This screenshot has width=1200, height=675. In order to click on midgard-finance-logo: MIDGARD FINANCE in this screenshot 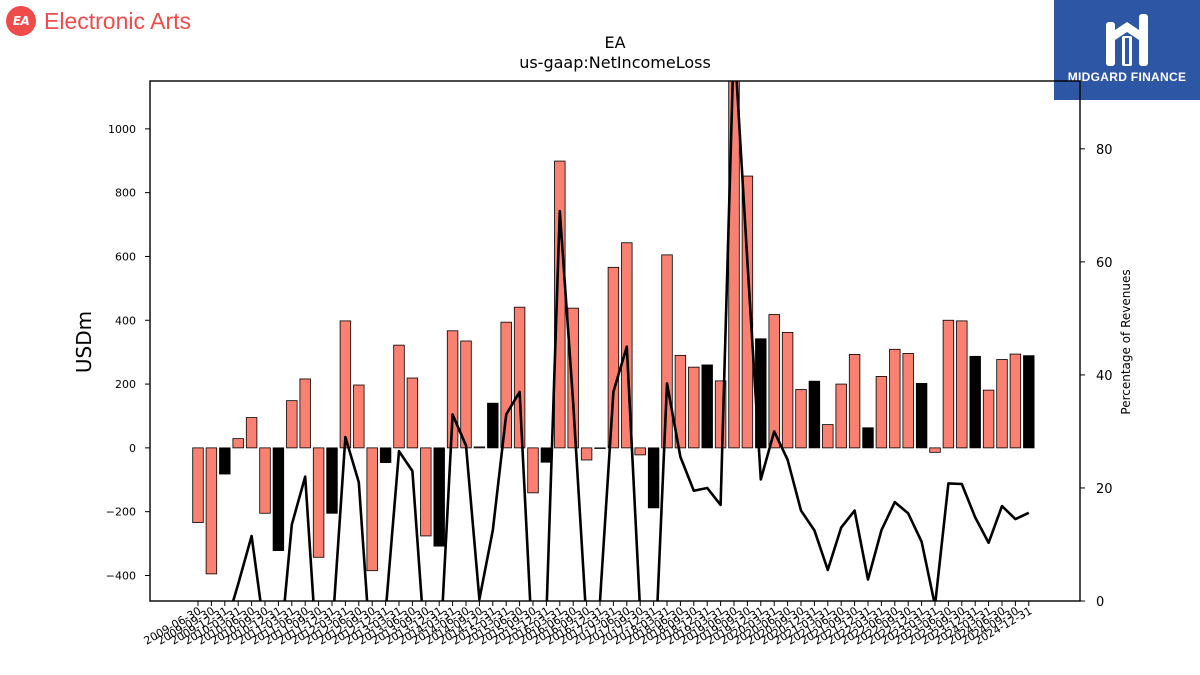, I will do `click(1127, 50)`.